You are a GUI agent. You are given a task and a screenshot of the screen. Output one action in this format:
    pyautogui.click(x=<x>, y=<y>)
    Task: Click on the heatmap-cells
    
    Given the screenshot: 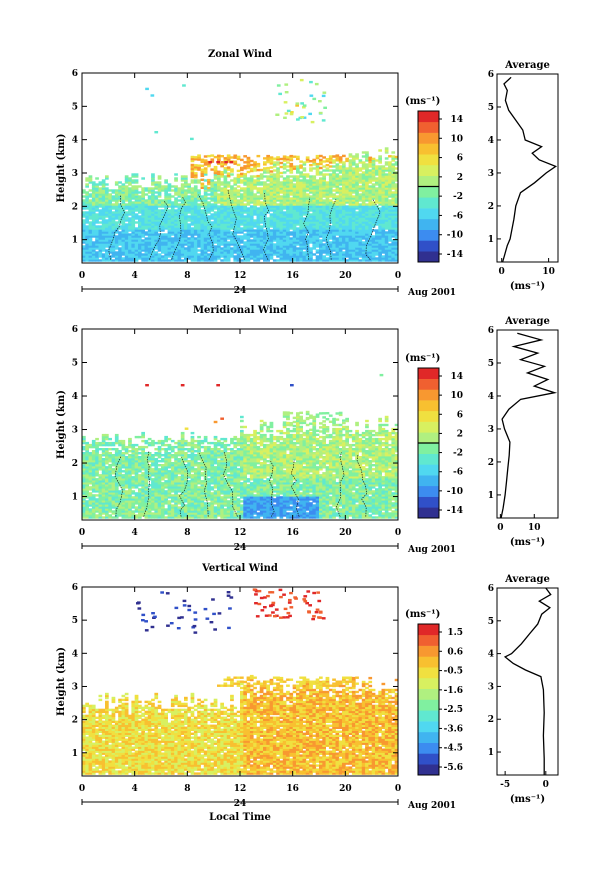 What is the action you would take?
    pyautogui.click(x=240, y=170)
    